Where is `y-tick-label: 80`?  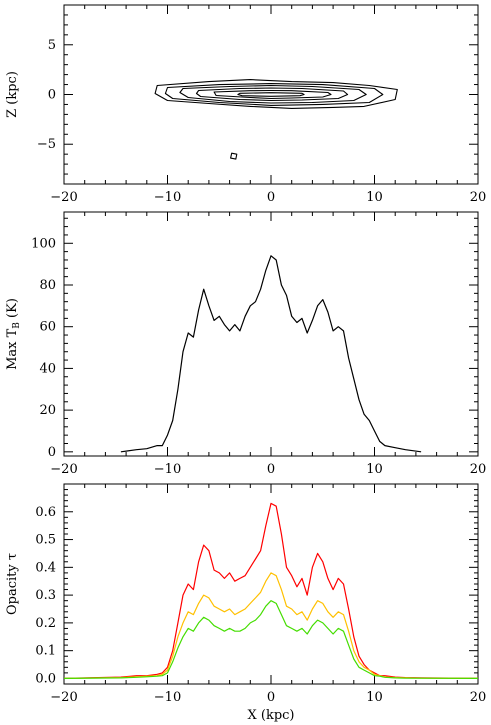
y-tick-label: 80 is located at coordinates (47, 285).